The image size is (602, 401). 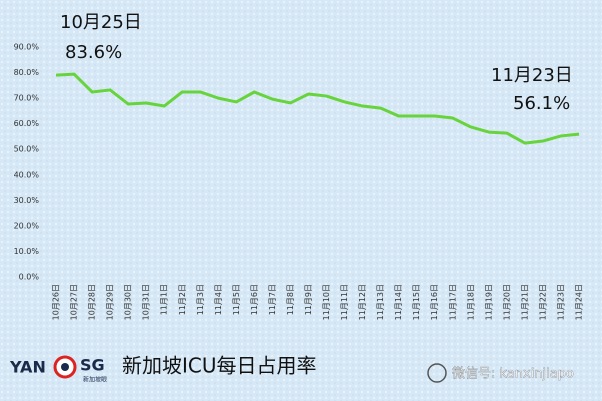 I want to click on y-tick-label: 50.0%, so click(x=27, y=149).